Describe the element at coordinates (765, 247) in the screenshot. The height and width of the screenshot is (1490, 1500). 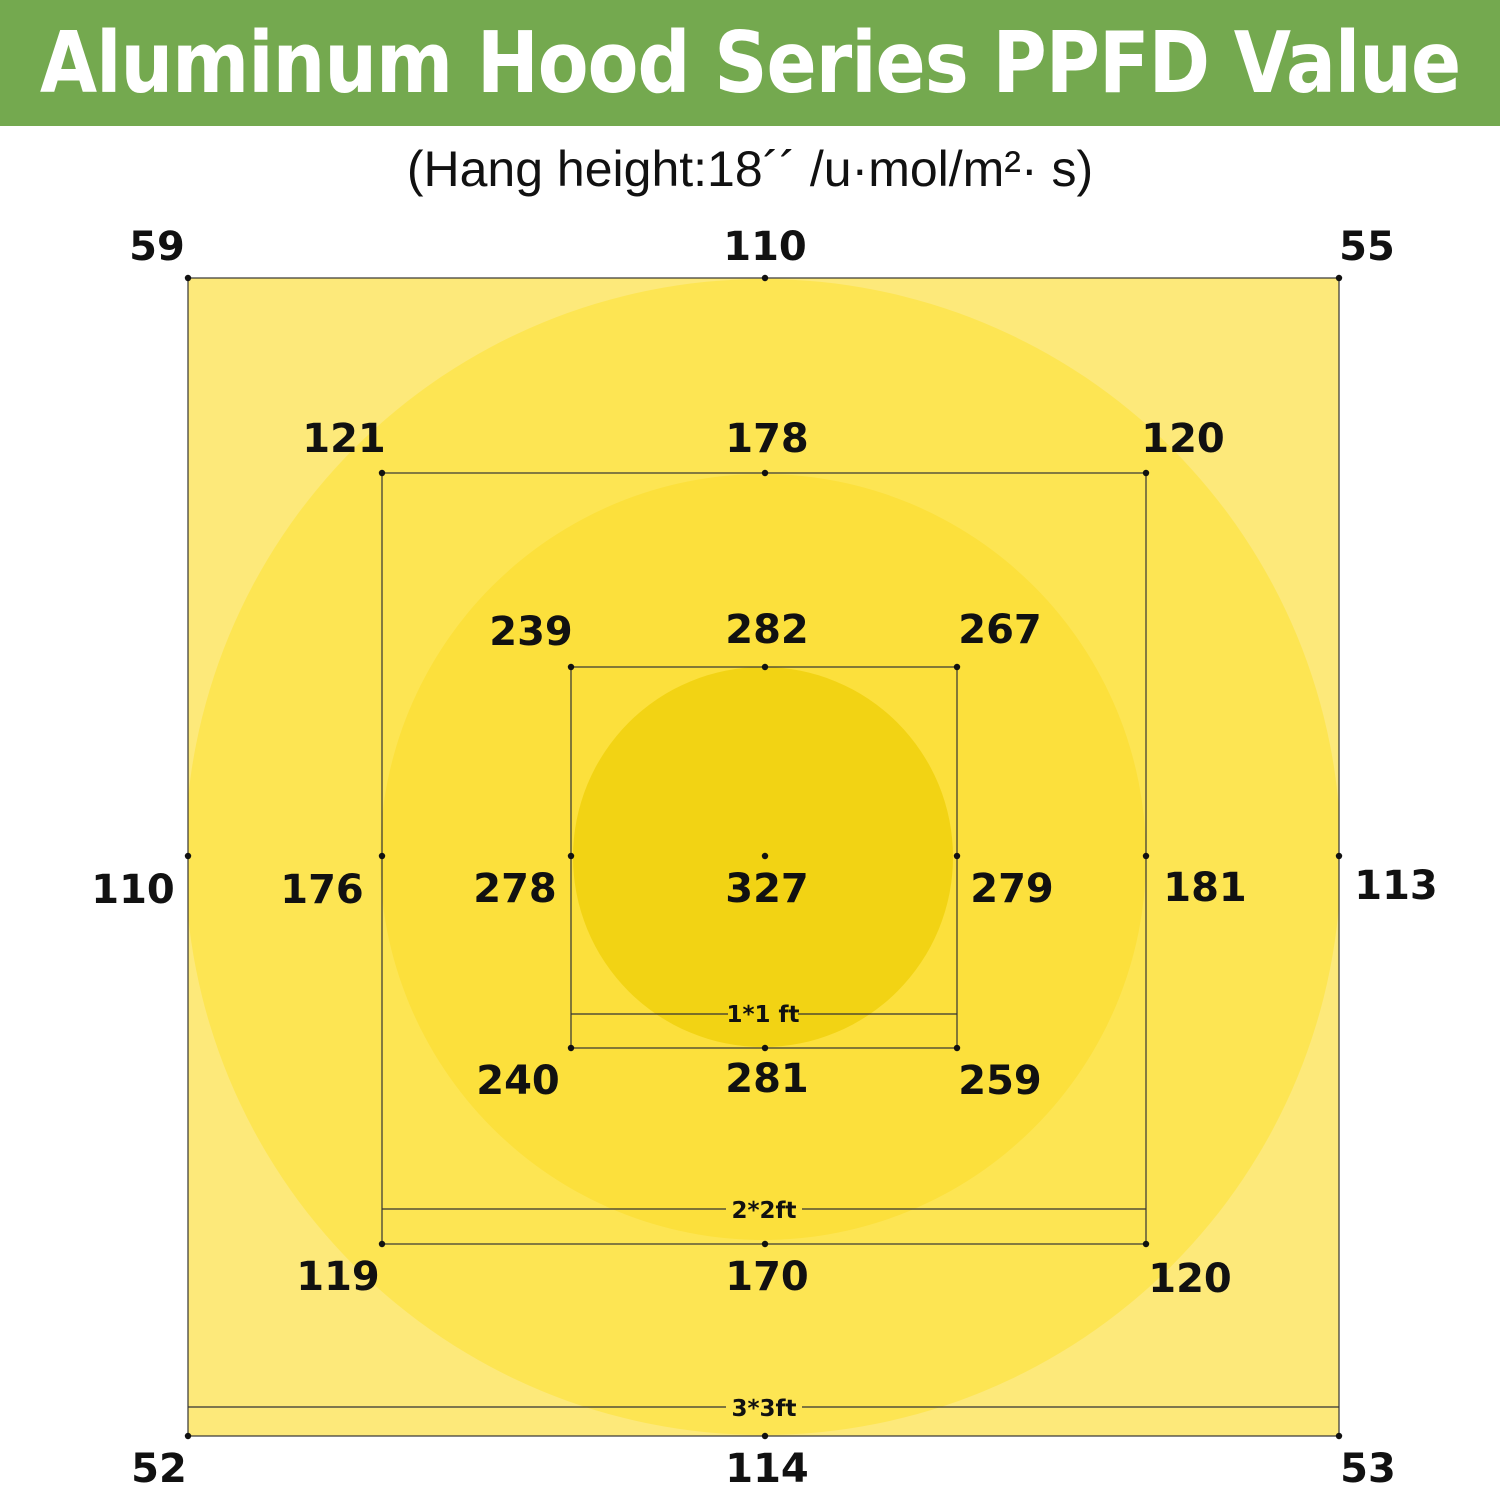
I see `ppfd-3x3-top-center: 110` at that location.